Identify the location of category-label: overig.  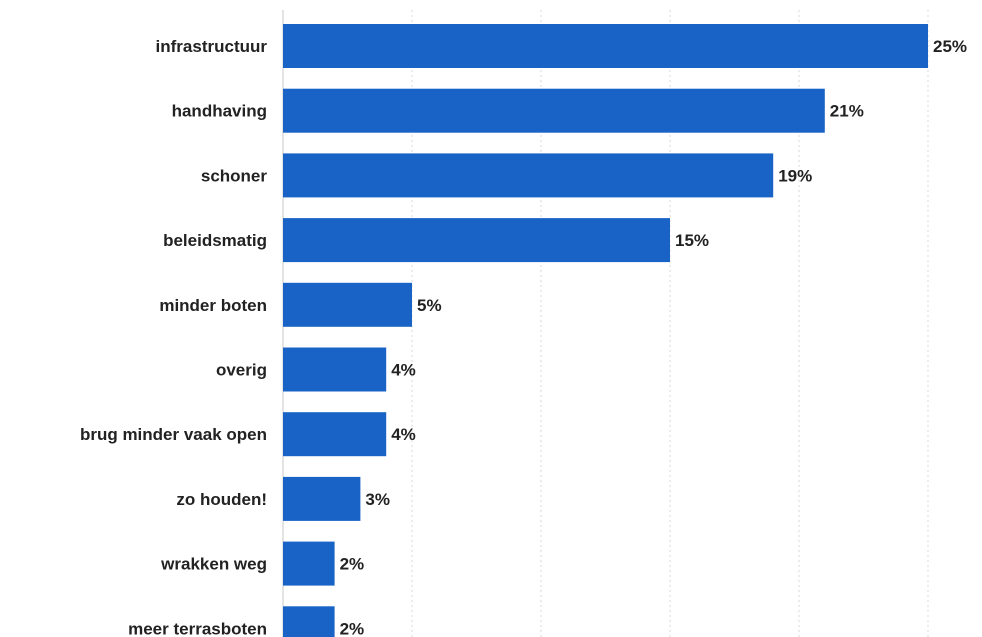
(241, 370).